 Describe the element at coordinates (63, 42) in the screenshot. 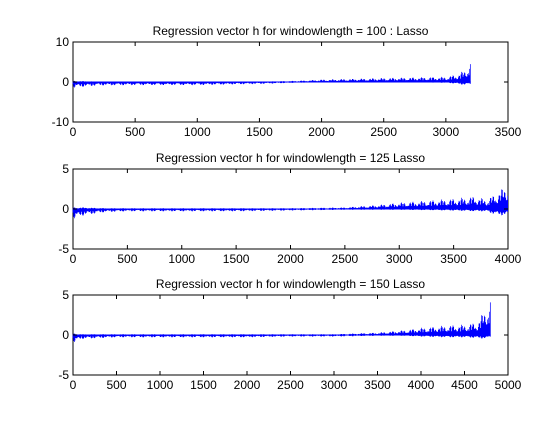

I see `y-tick-label: 10` at that location.